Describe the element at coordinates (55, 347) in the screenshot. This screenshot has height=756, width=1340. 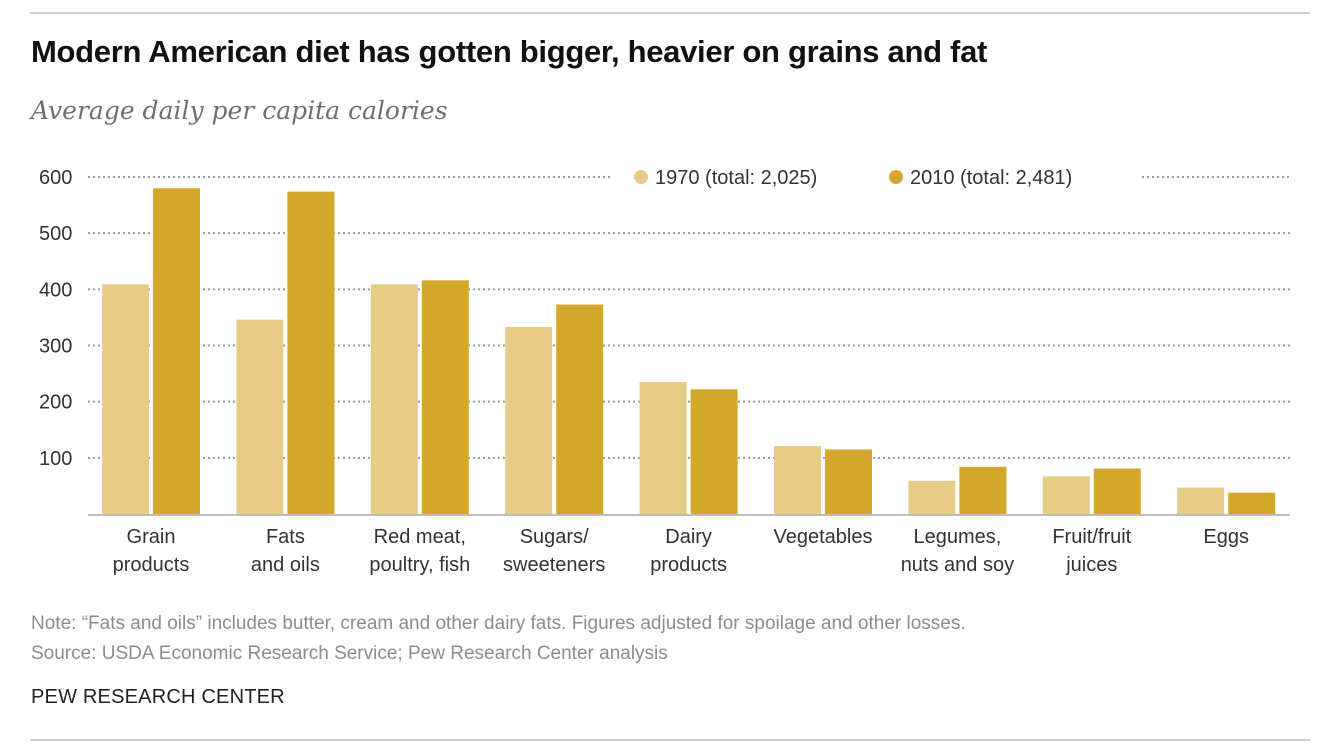
I see `y-tick-label: 300` at that location.